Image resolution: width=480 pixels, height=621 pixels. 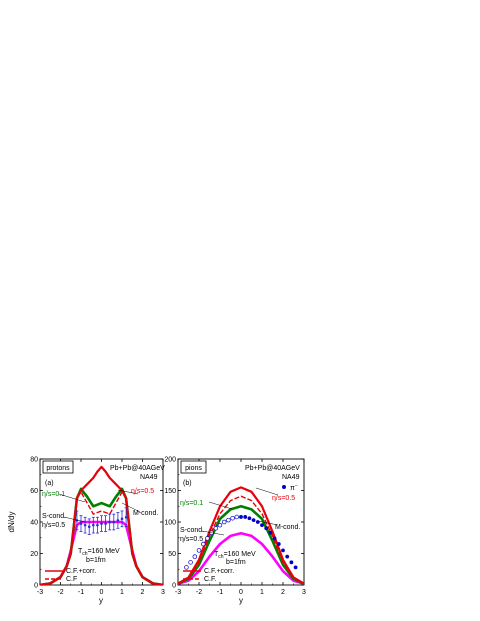 I want to click on impact-label-a: b=1fm, so click(x=96, y=560).